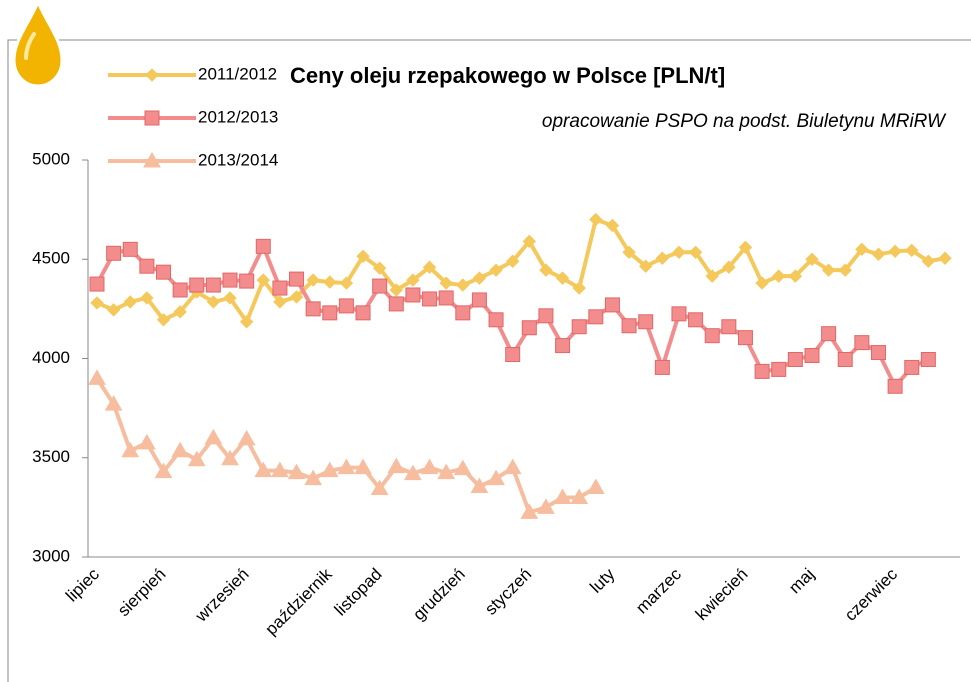 The image size is (971, 682). Describe the element at coordinates (871, 594) in the screenshot. I see `x-tick-label: czerwiec` at that location.